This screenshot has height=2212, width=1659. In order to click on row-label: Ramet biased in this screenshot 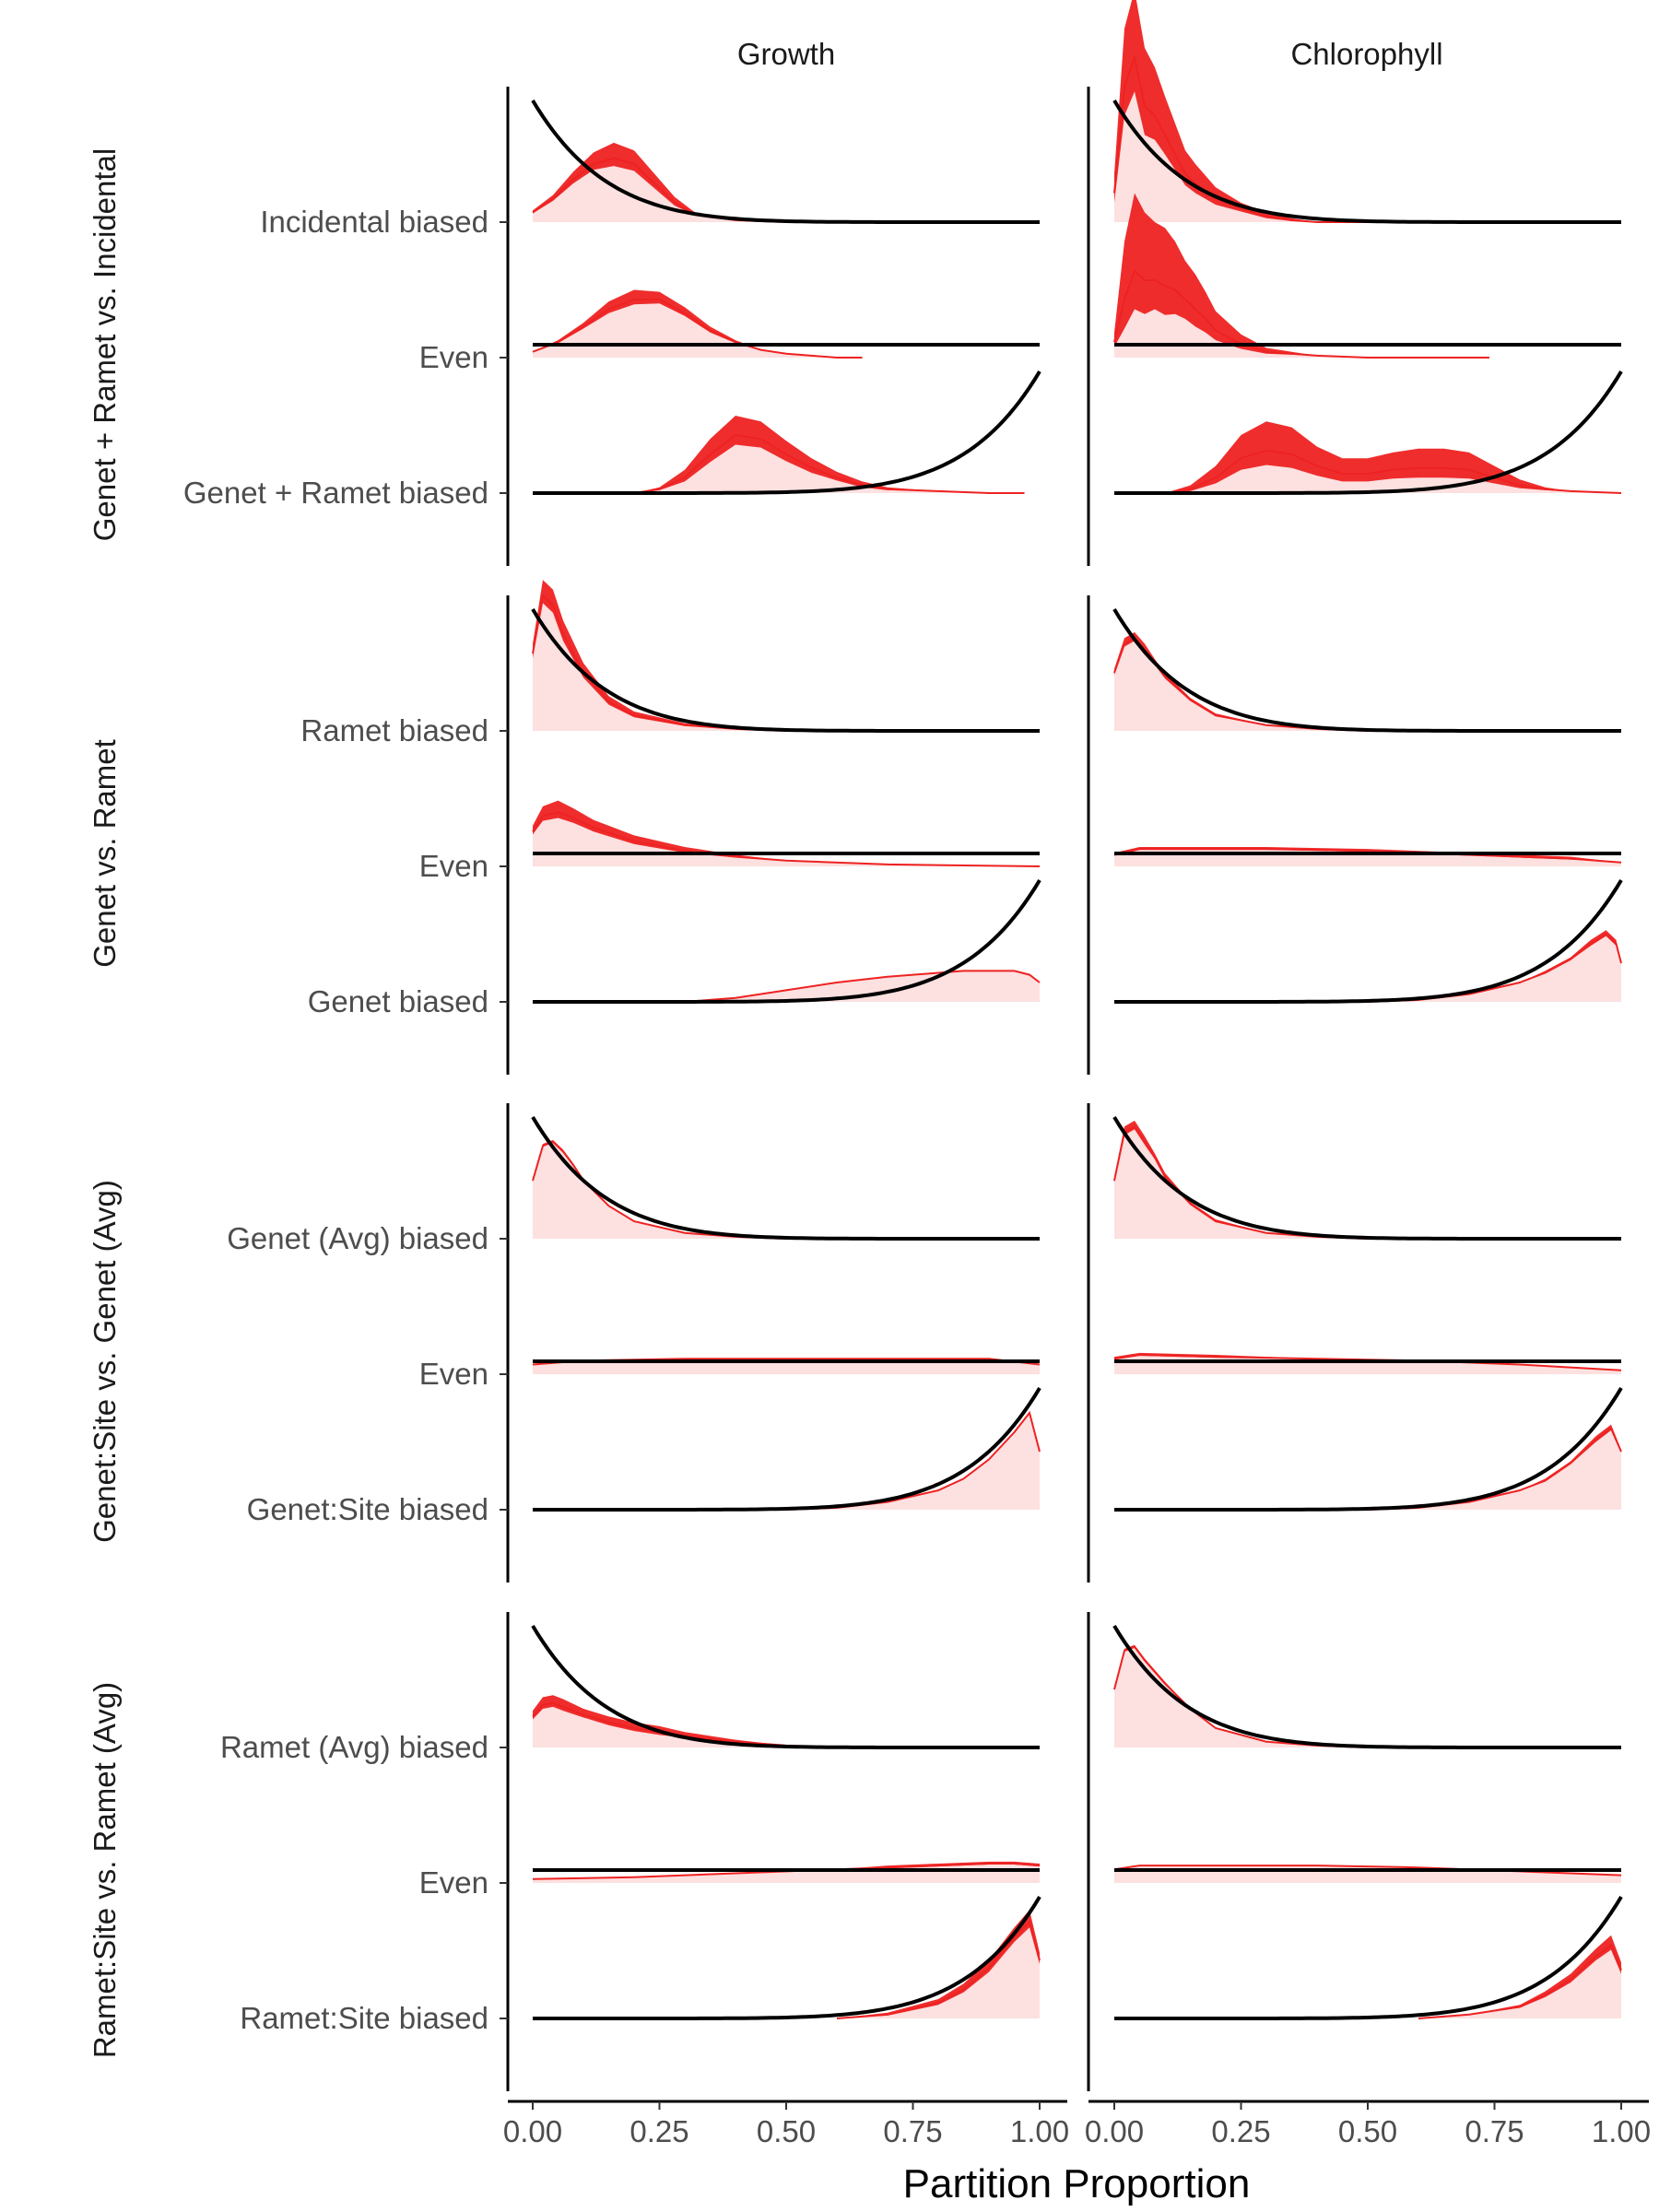, I will do `click(394, 730)`.